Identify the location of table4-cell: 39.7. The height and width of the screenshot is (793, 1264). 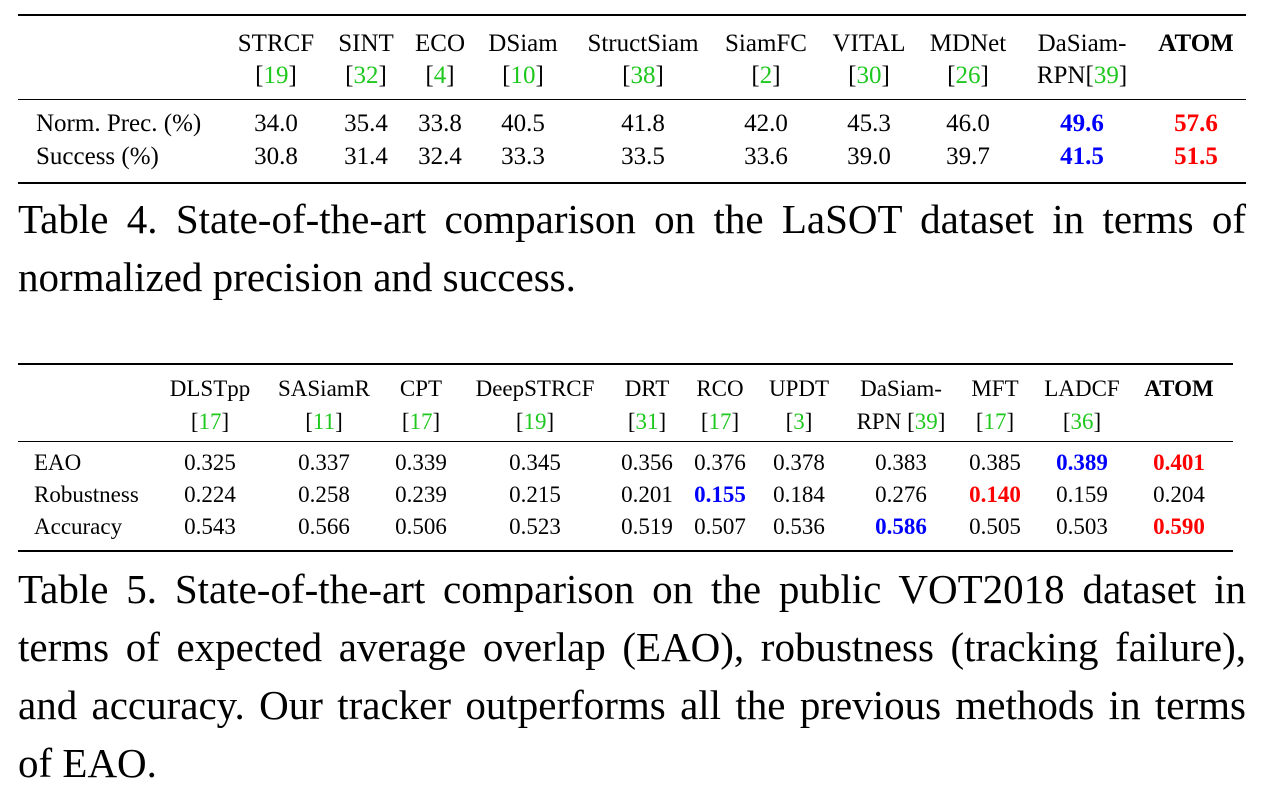
(968, 156).